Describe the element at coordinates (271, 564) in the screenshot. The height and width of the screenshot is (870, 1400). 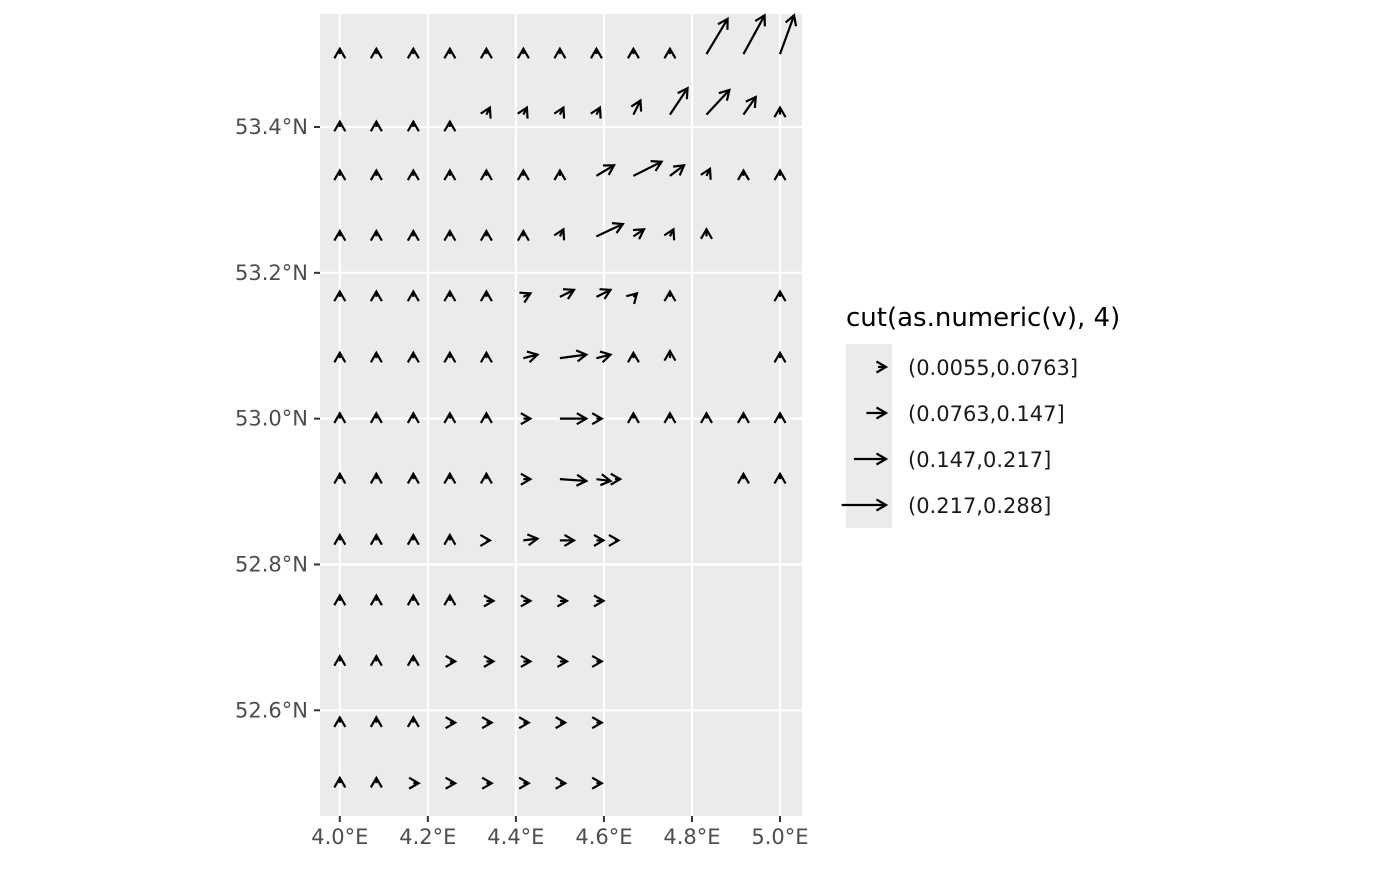
I see `y-tick-label: 52.8°N` at that location.